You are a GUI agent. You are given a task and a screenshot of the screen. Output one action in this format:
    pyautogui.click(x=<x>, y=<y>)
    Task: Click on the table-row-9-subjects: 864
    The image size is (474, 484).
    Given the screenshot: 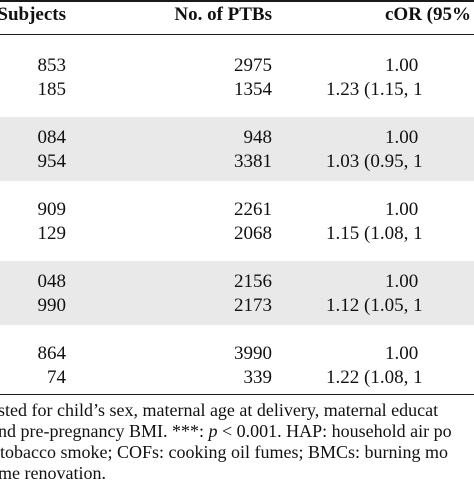 What is the action you would take?
    pyautogui.click(x=52, y=353)
    